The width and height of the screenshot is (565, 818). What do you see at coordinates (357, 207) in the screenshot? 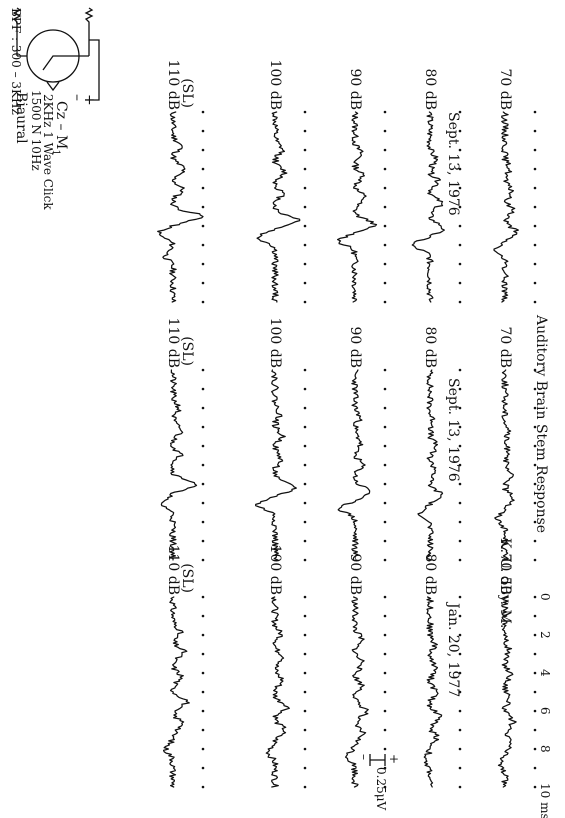
I see `trace-p1-90db` at bounding box center [357, 207].